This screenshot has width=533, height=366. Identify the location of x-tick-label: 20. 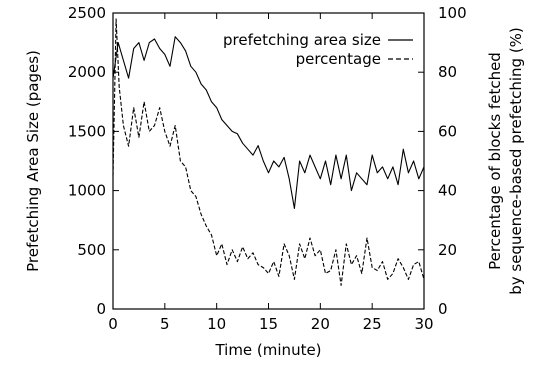
(320, 324).